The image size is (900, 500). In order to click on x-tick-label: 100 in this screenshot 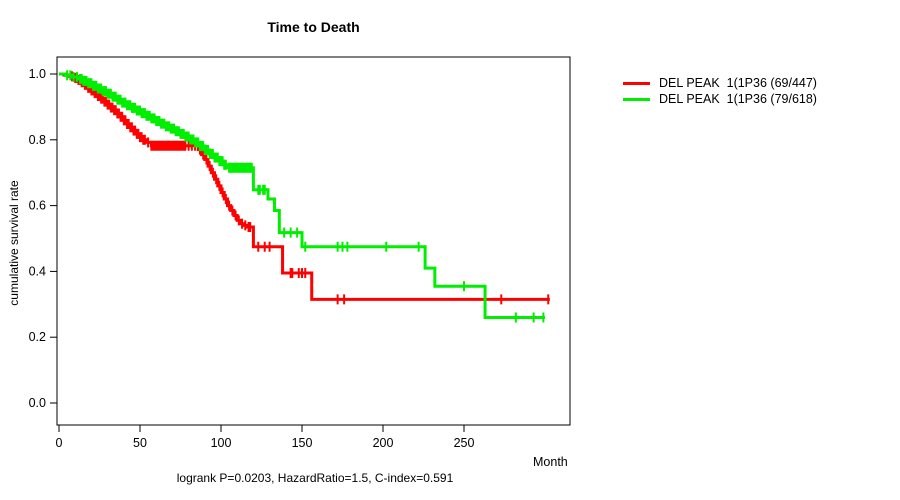, I will do `click(221, 443)`.